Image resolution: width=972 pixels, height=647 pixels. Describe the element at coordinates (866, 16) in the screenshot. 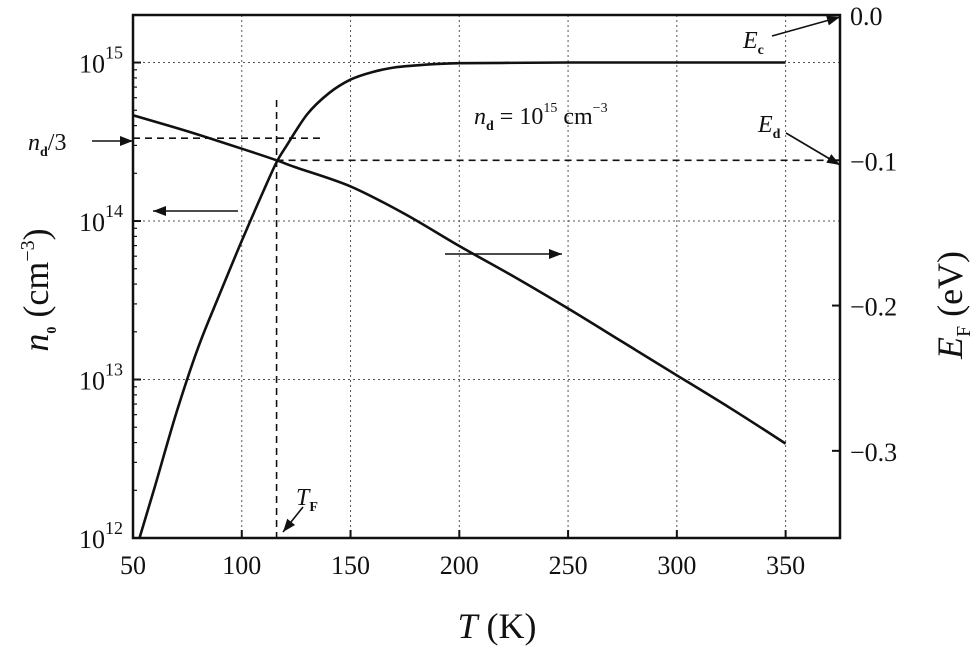

I see `right-y-tick-label: 0.0` at that location.